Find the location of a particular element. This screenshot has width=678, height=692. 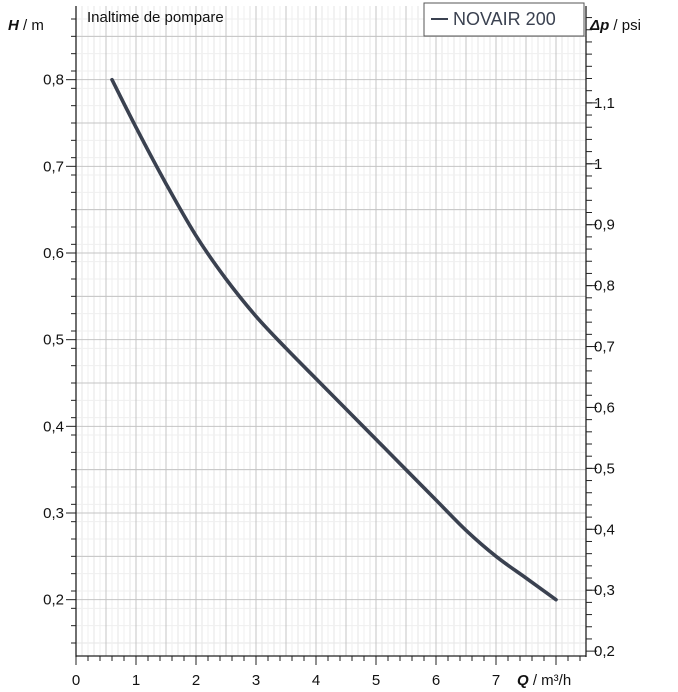

y-axis-unit: / m is located at coordinates (31, 25).